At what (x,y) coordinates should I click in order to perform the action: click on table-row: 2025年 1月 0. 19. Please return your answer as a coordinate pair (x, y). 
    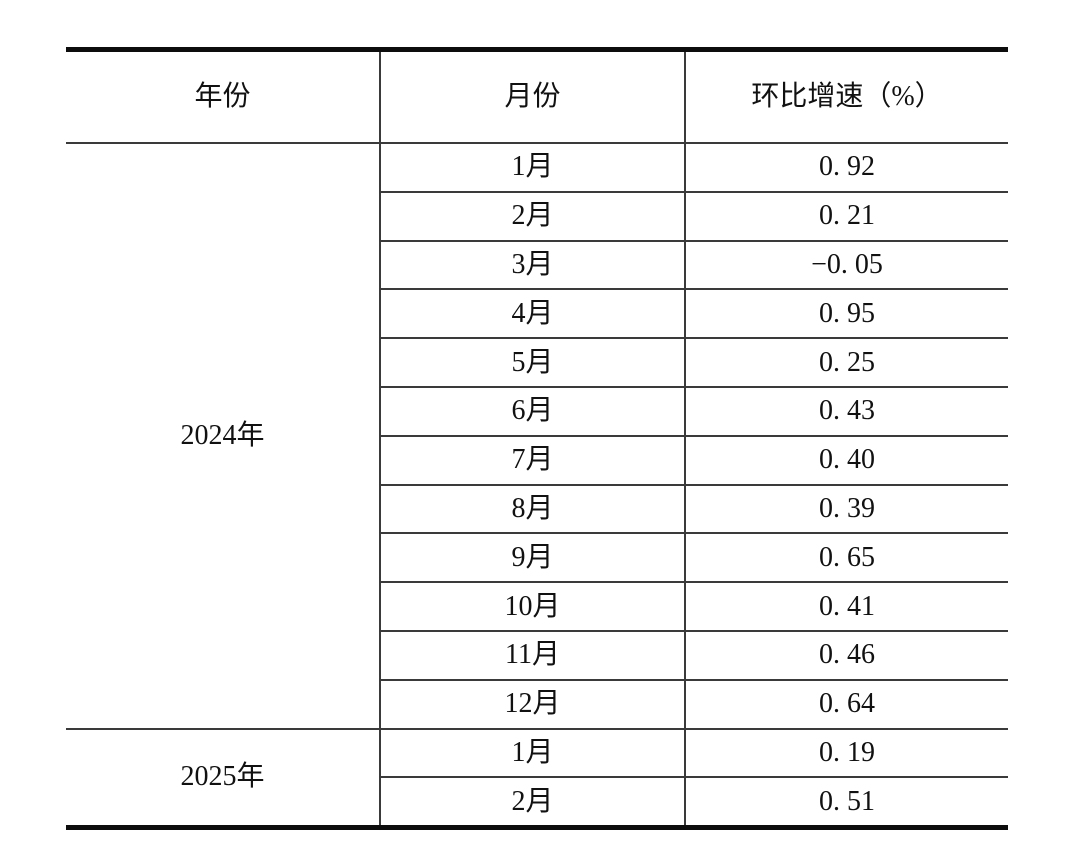
    Looking at the image, I should click on (537, 778).